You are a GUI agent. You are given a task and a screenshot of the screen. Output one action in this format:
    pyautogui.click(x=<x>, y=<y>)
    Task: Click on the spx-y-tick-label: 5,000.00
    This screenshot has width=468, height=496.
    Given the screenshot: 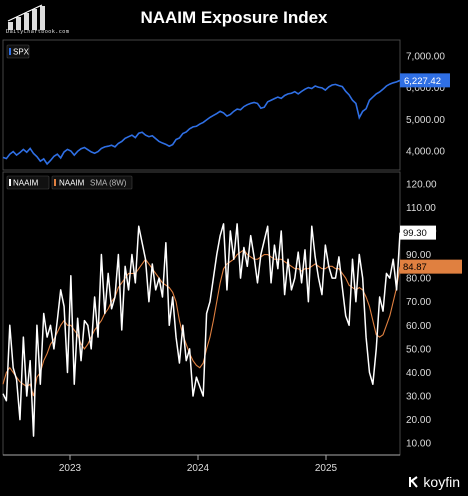 What is the action you would take?
    pyautogui.click(x=425, y=120)
    